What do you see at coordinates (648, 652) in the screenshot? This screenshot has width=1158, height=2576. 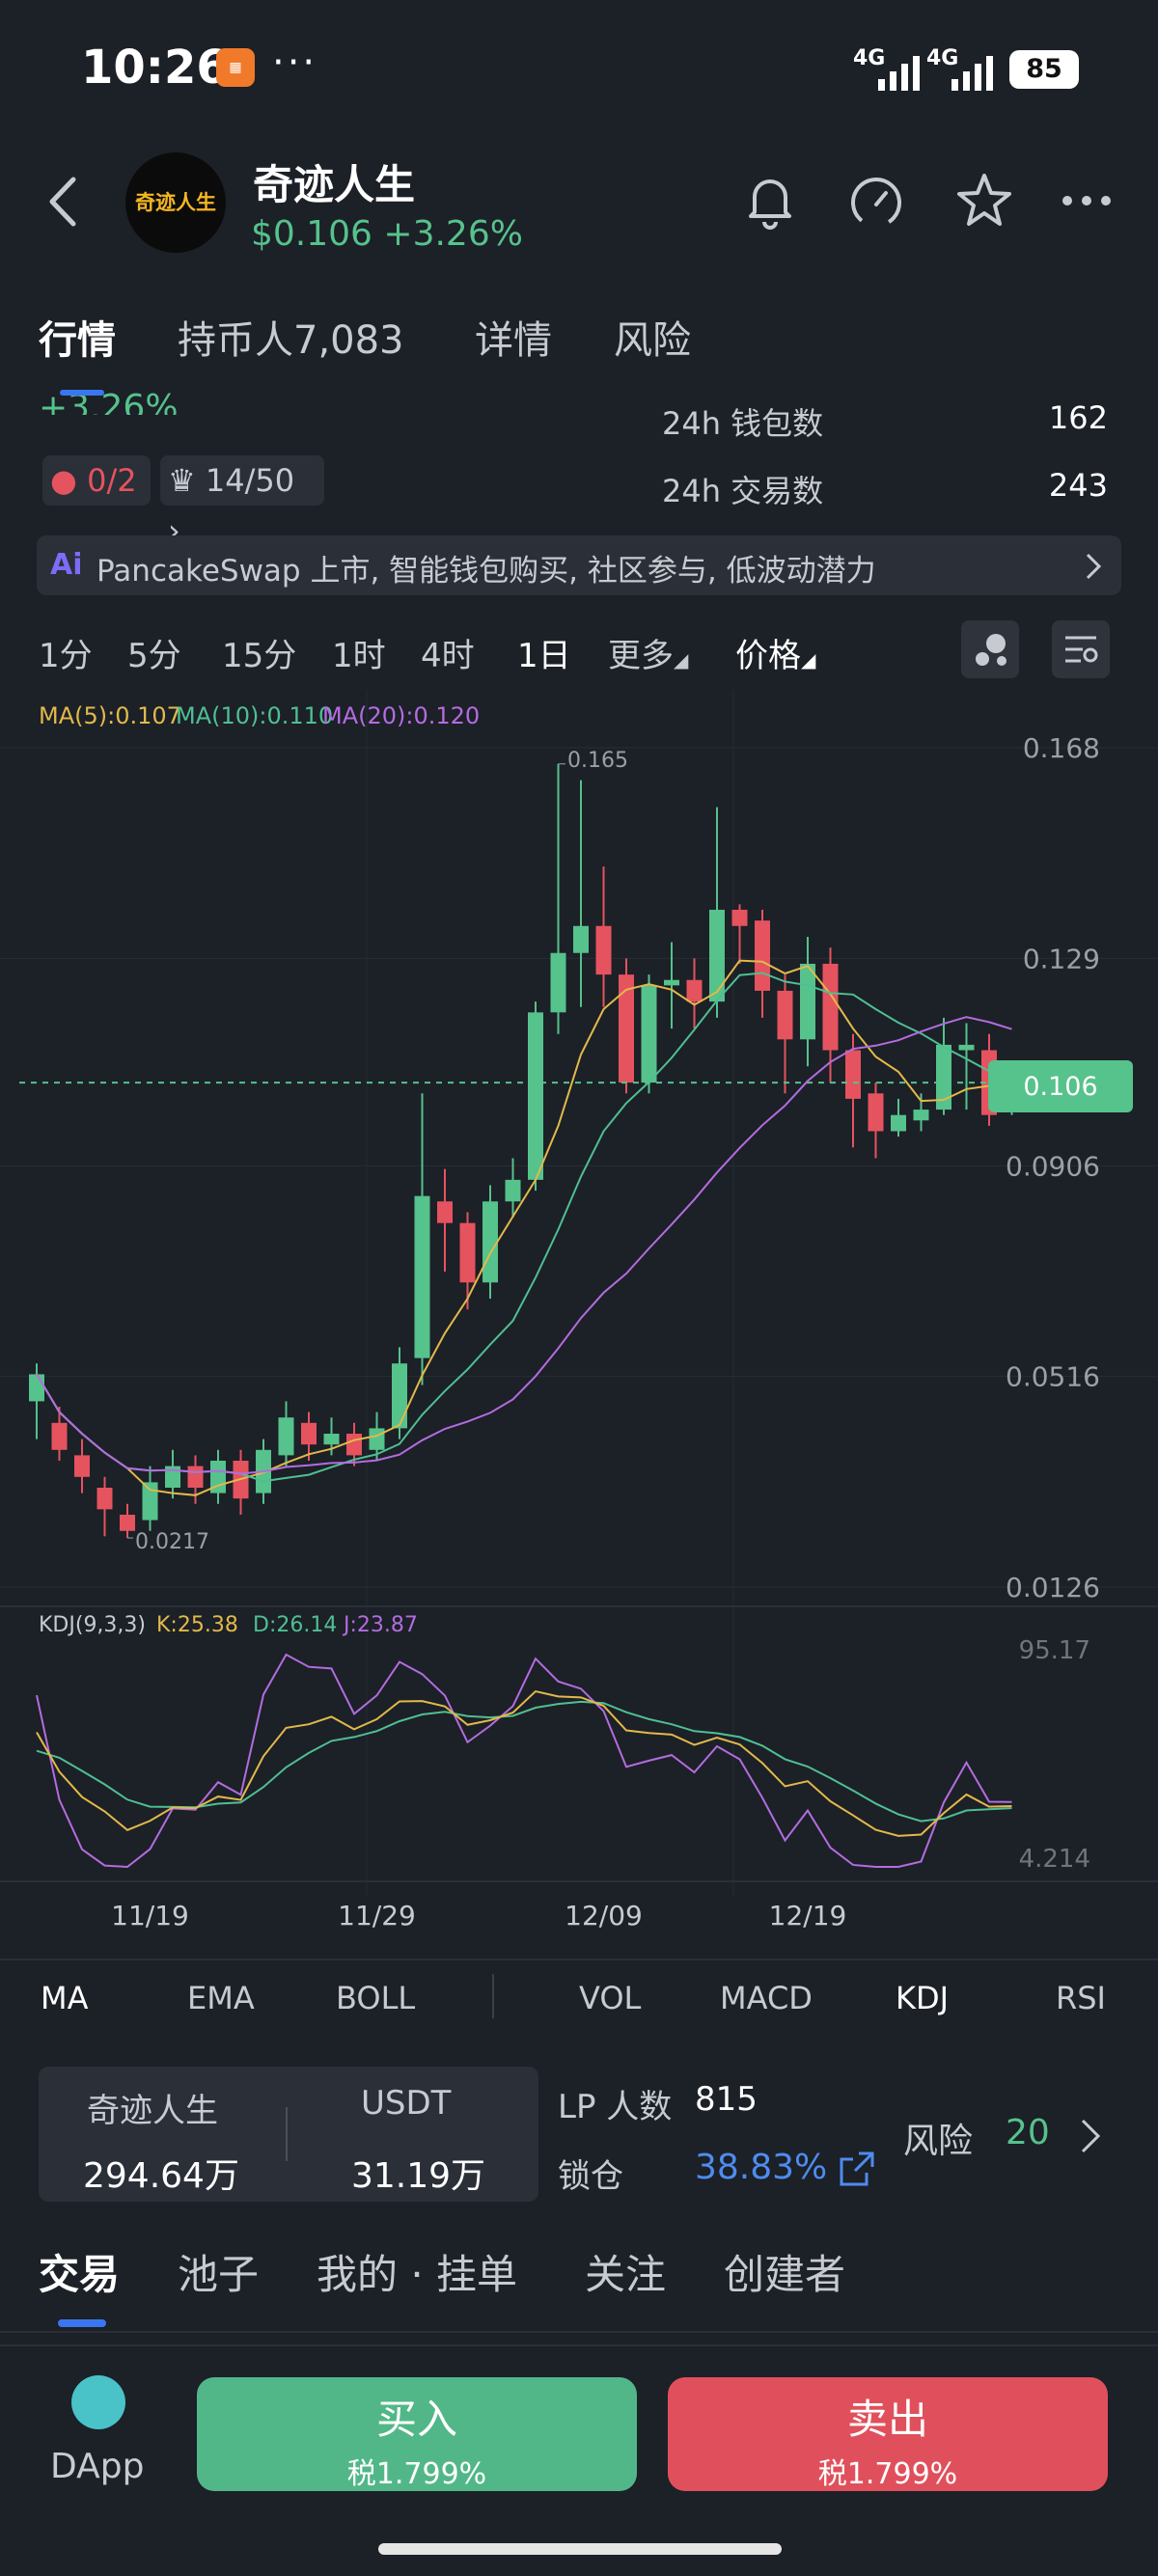 I see `interval-more: 更多◢` at bounding box center [648, 652].